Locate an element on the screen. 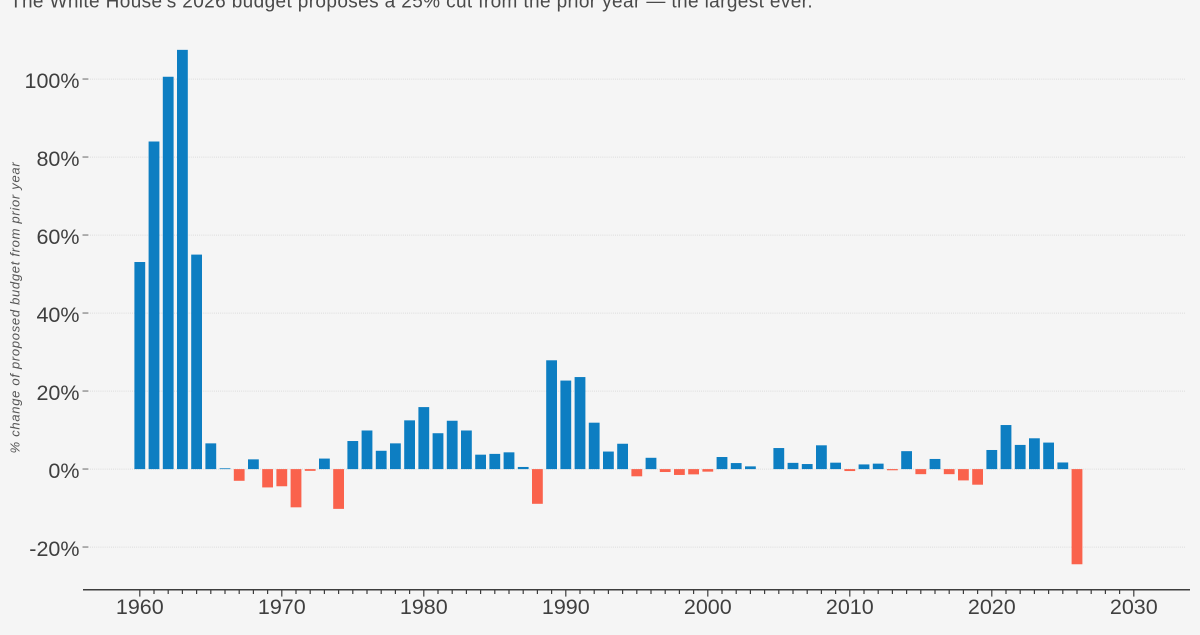 Image resolution: width=1200 pixels, height=635 pixels. svg-text: 1960 is located at coordinates (140, 607).